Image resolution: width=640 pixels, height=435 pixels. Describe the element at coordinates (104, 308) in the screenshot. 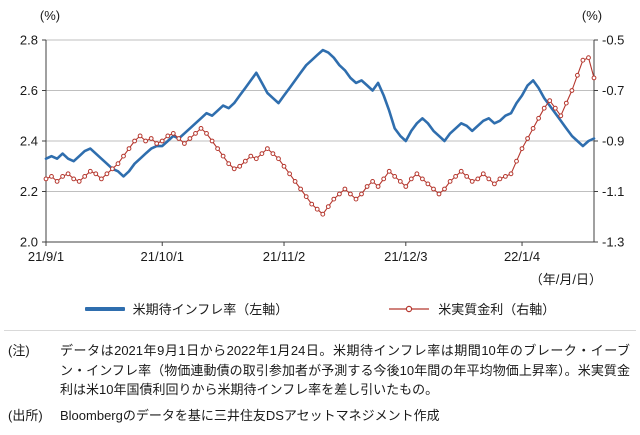

I see `legend-swatch-breakeven-line` at that location.